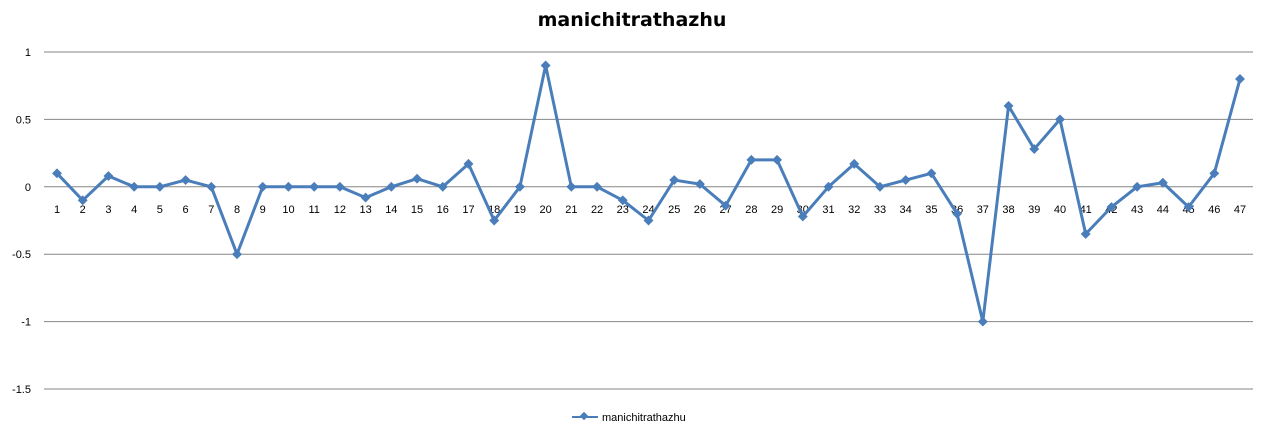 This screenshot has width=1264, height=432. What do you see at coordinates (134, 210) in the screenshot?
I see `x-tick-label: 4` at bounding box center [134, 210].